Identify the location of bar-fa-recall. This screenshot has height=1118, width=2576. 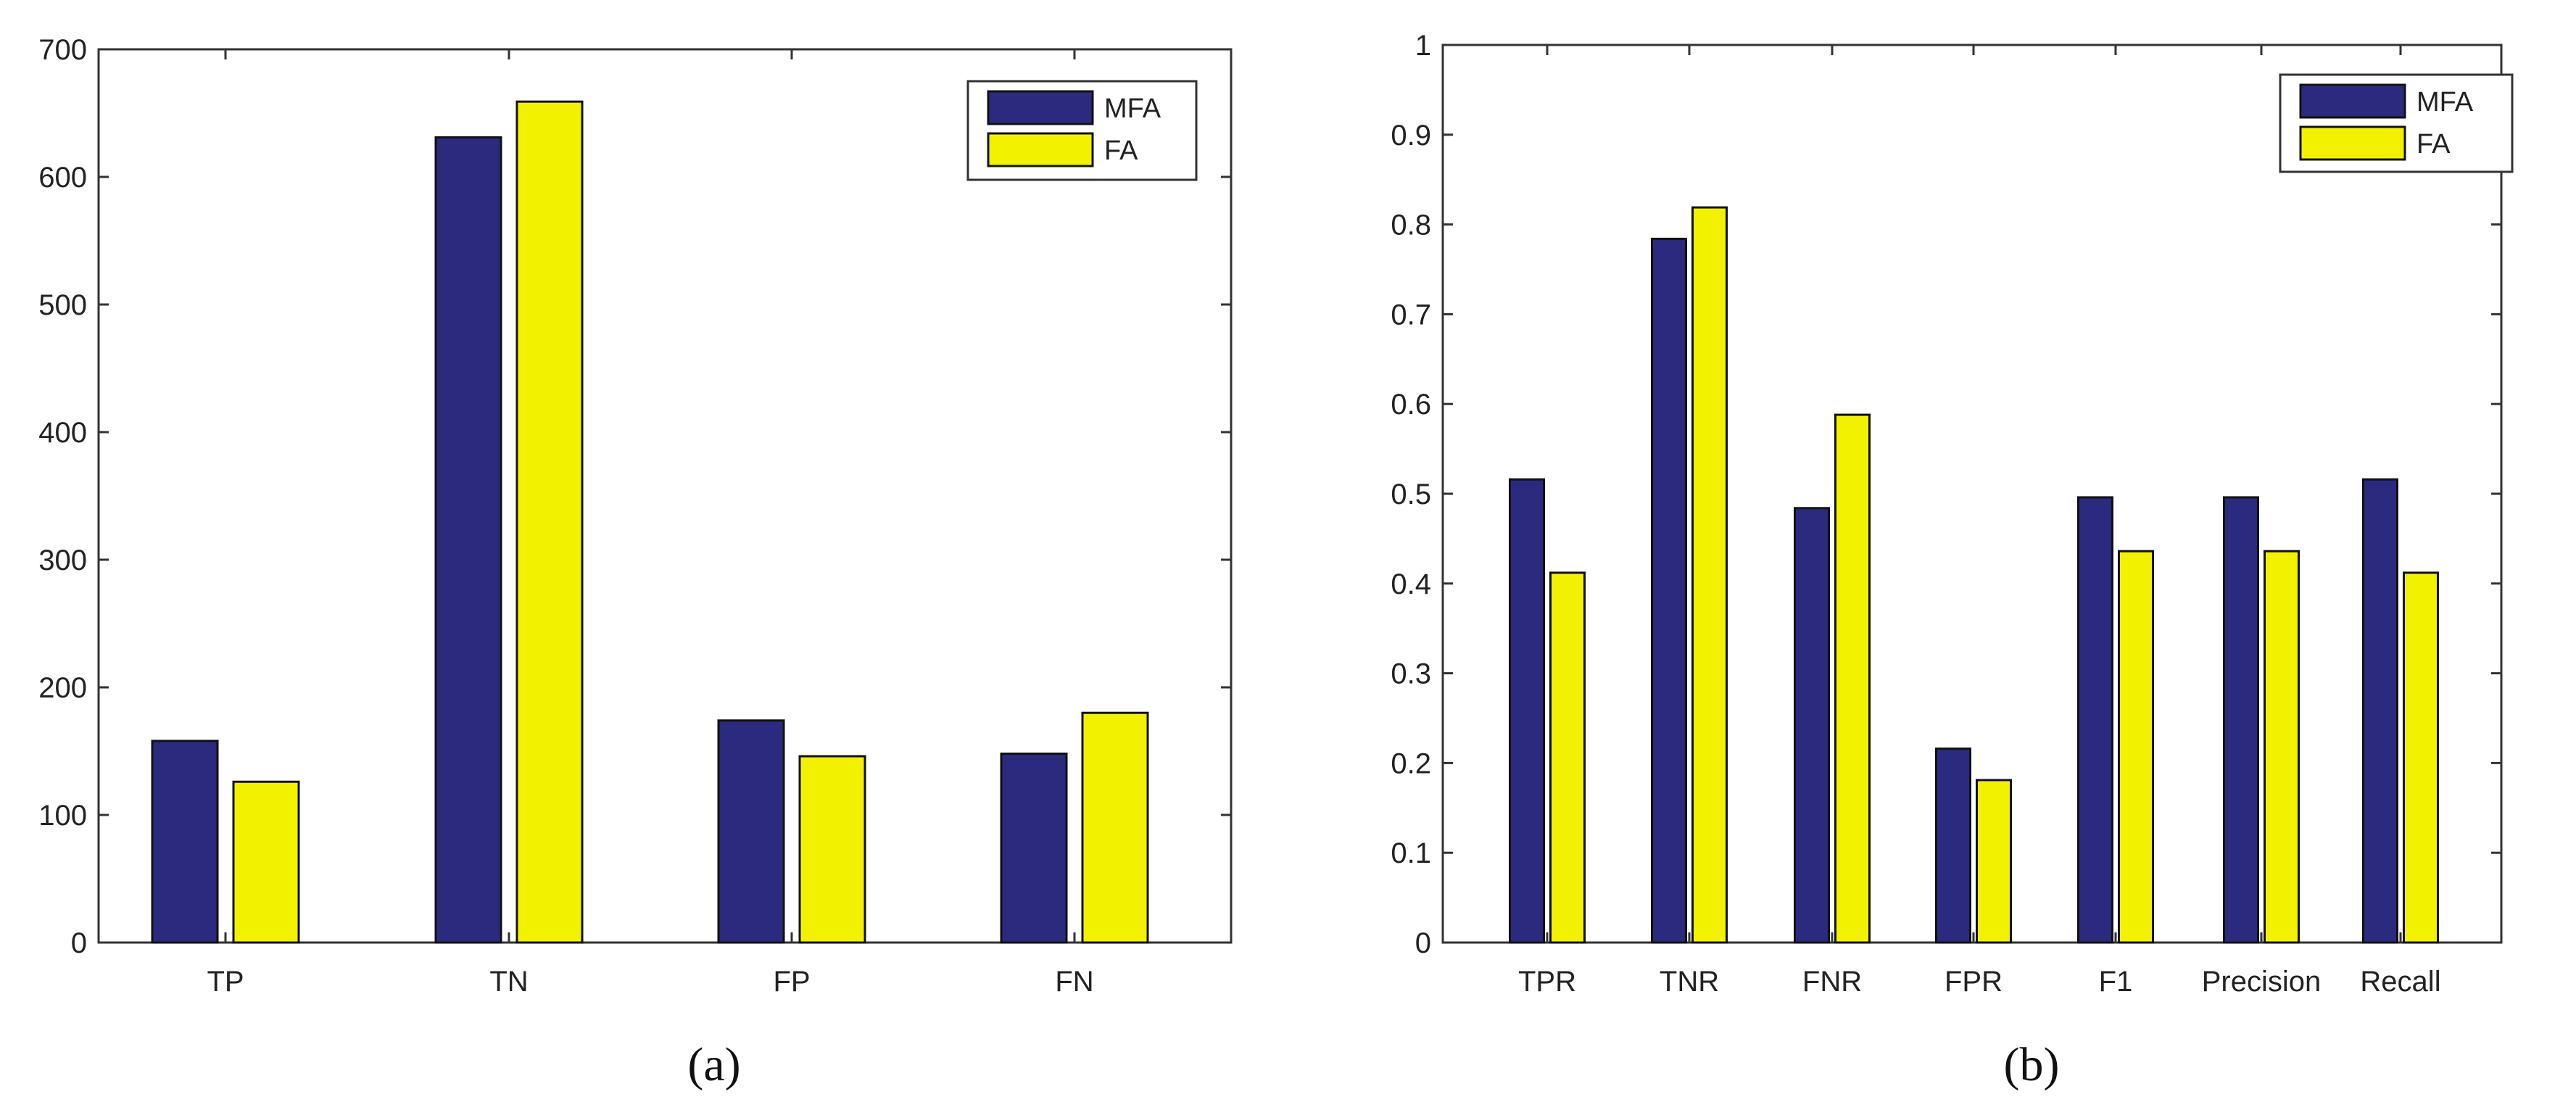
(2421, 757).